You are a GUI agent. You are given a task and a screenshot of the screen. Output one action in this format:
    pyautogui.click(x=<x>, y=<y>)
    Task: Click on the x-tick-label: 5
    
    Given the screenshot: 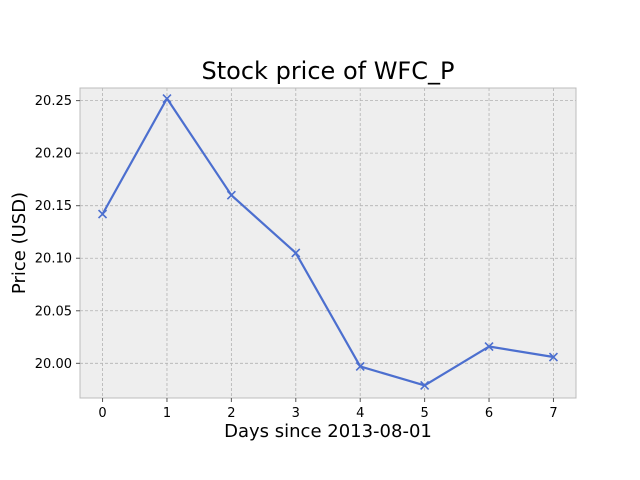 What is the action you would take?
    pyautogui.click(x=424, y=413)
    